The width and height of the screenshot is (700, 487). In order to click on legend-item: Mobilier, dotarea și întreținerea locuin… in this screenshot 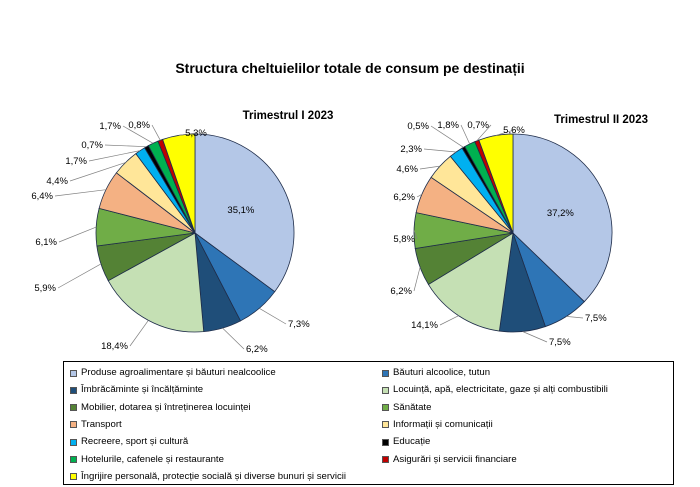, I will do `click(160, 408)`.